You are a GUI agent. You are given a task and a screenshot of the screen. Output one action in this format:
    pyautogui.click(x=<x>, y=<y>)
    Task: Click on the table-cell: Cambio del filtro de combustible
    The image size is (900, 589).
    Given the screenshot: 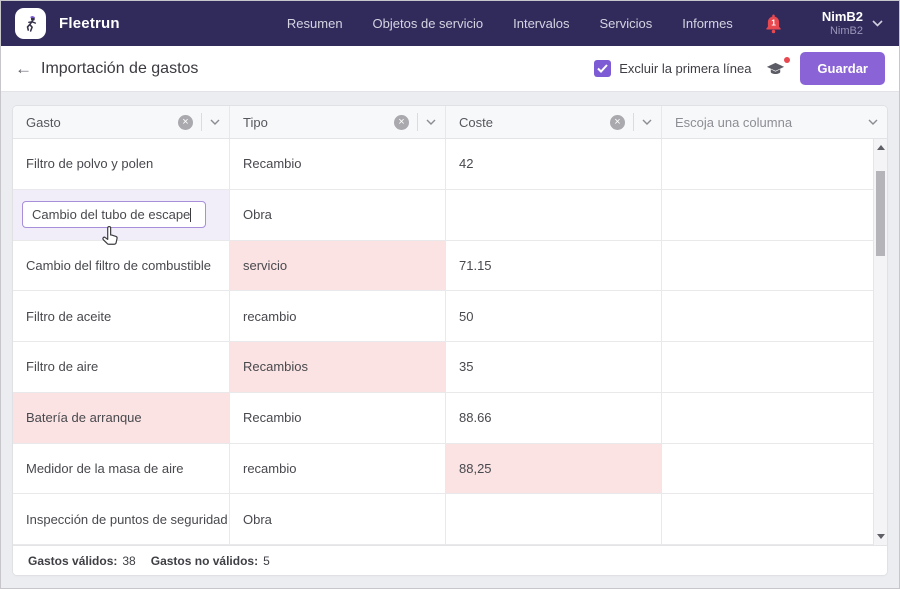 What is the action you would take?
    pyautogui.click(x=121, y=265)
    